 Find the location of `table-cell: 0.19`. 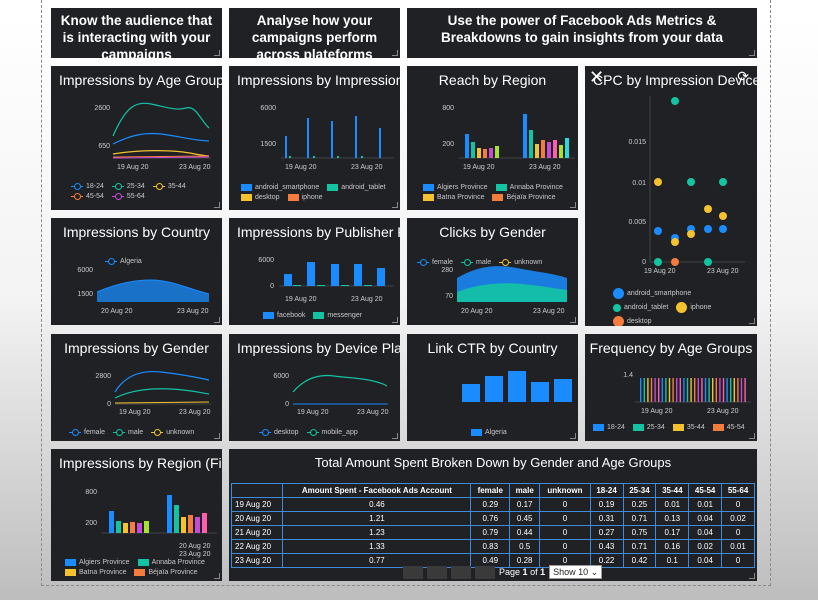

table-cell: 0.19 is located at coordinates (606, 504).